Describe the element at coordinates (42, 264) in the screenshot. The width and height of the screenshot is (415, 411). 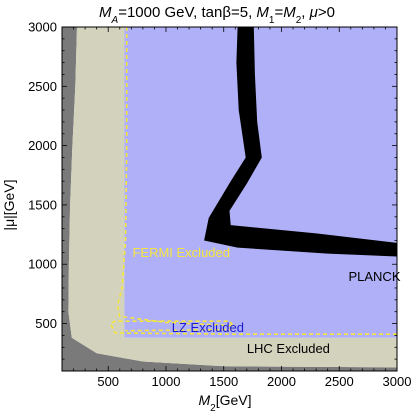
I see `y-tick-label: 1000` at that location.